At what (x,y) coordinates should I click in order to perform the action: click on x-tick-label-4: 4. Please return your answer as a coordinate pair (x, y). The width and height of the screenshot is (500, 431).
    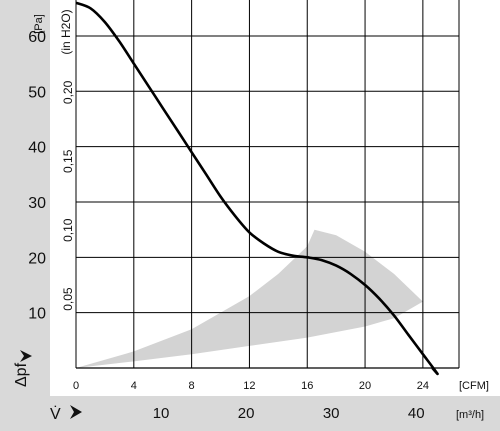
    Looking at the image, I should click on (134, 386).